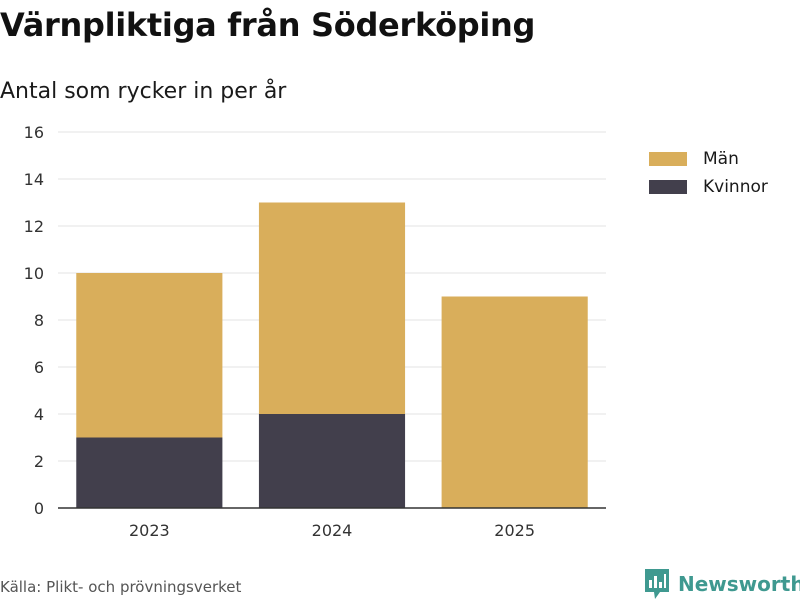  What do you see at coordinates (34, 179) in the screenshot?
I see `y-tick-label: 14` at bounding box center [34, 179].